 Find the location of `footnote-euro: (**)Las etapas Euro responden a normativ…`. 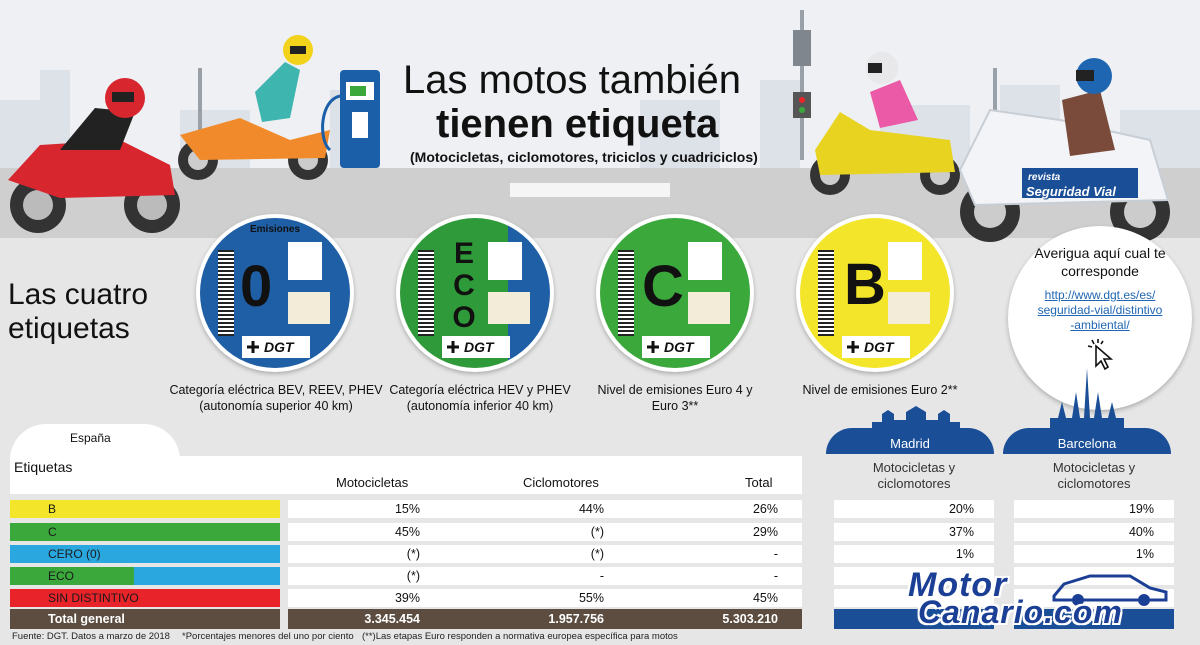

footnote-euro: (**)Las etapas Euro responden a normativ… is located at coordinates (520, 636).